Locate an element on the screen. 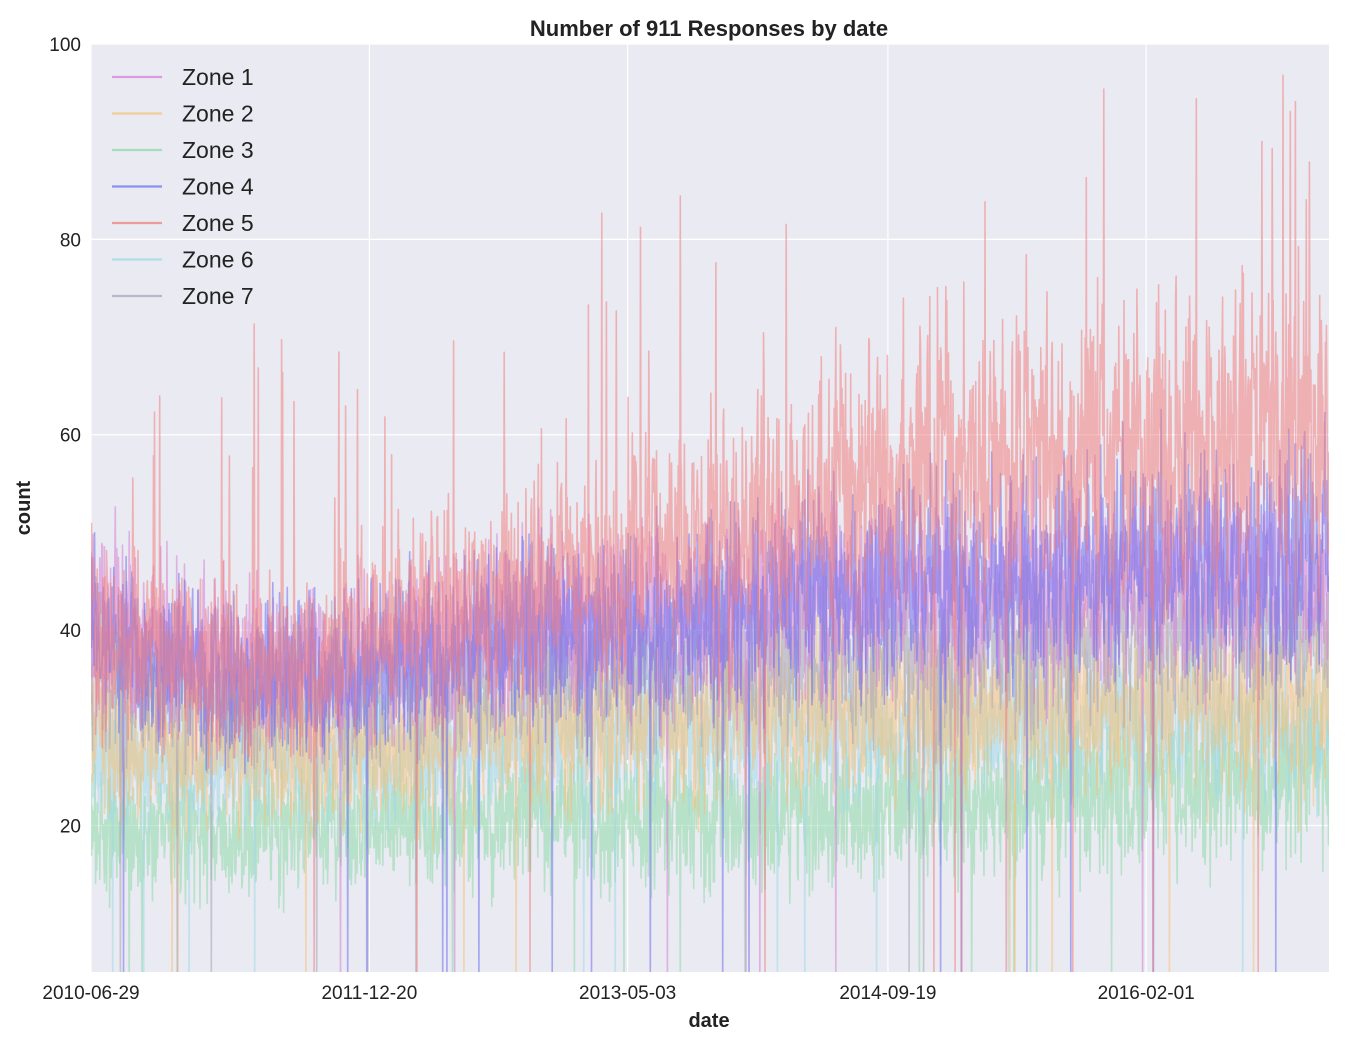  legend-entry: Zone 3 is located at coordinates (183, 150).